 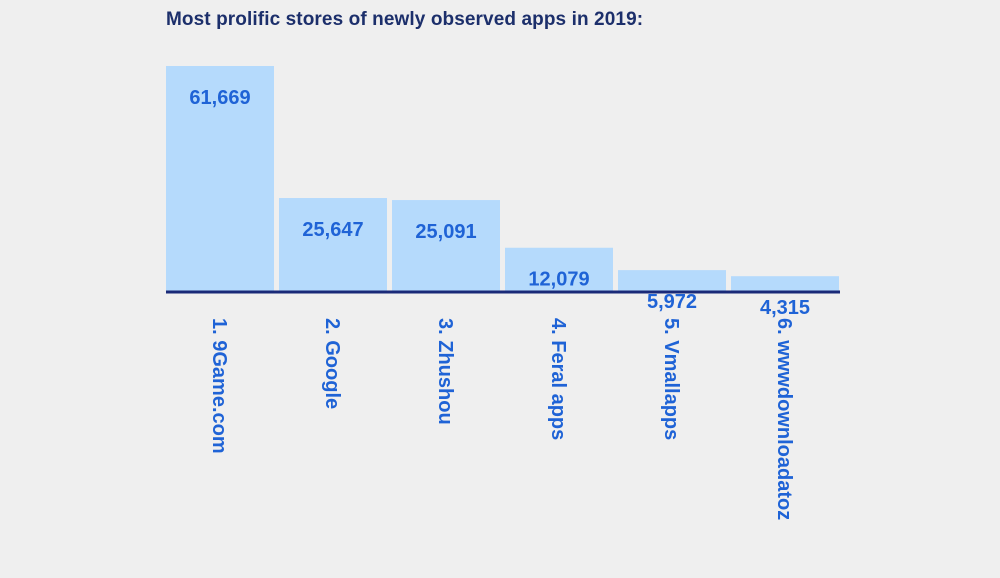 What do you see at coordinates (332, 230) in the screenshot?
I see `value-label-2: 25,647` at bounding box center [332, 230].